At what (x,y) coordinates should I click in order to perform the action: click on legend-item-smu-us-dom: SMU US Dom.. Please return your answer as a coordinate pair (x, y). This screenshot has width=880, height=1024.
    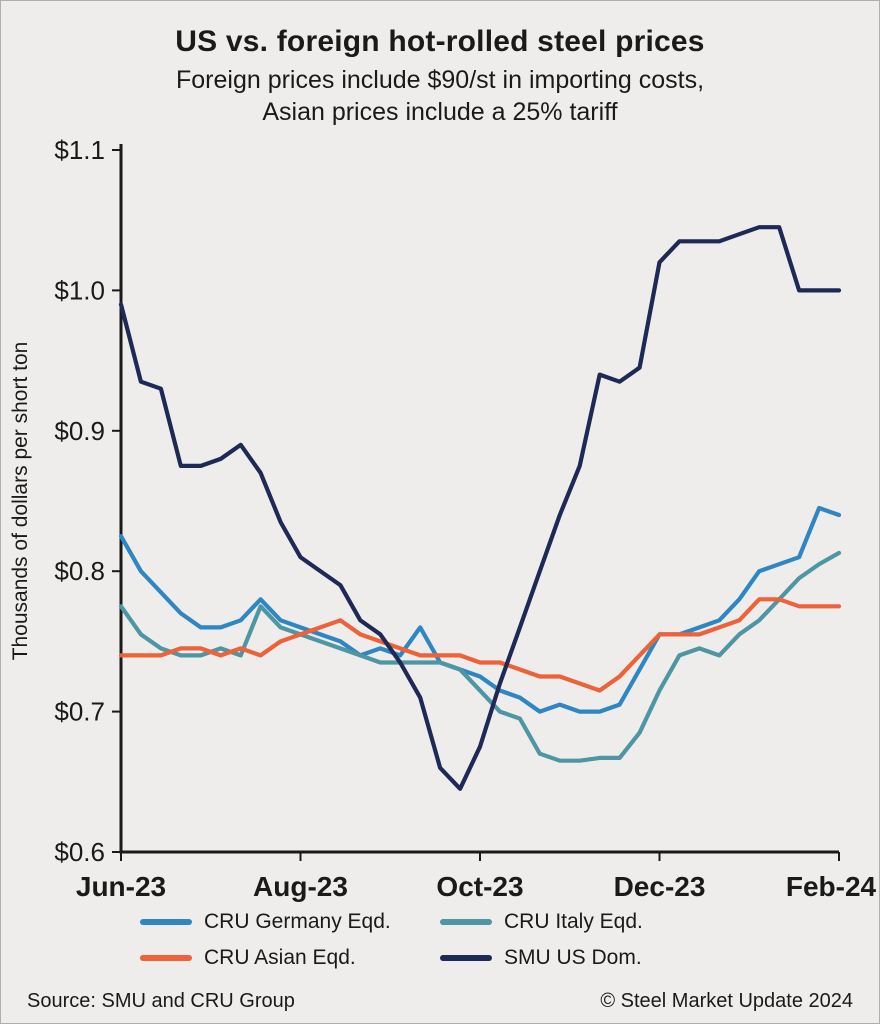
    Looking at the image, I should click on (590, 958).